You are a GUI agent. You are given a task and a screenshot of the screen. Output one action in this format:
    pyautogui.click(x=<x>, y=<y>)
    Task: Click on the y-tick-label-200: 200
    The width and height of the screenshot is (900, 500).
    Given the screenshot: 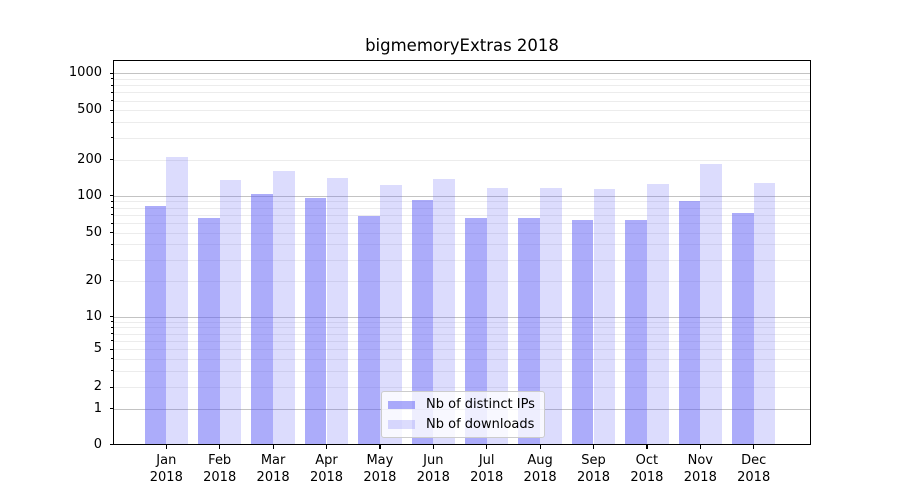 What is the action you would take?
    pyautogui.click(x=89, y=159)
    